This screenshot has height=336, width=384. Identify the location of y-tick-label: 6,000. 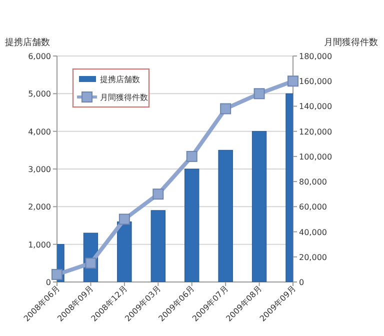
(39, 56).